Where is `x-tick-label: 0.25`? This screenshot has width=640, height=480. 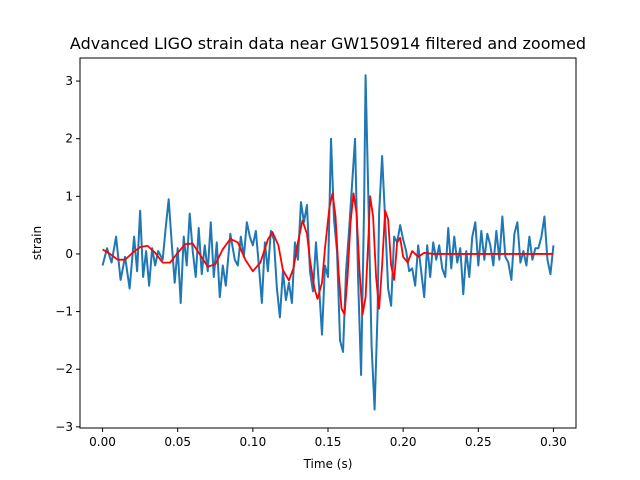 x-tick-label: 0.25 is located at coordinates (478, 442).